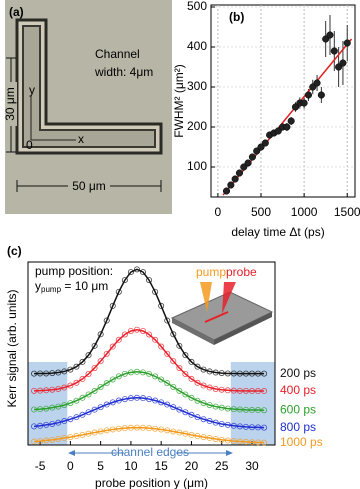  What do you see at coordinates (14, 251) in the screenshot?
I see `panel-label: (c)` at bounding box center [14, 251].